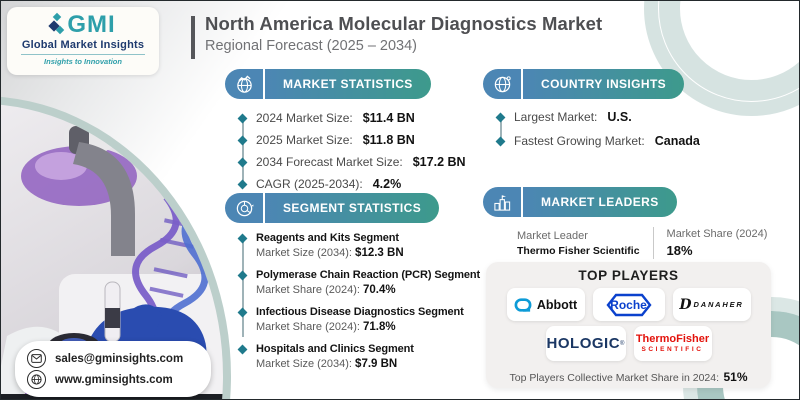  Describe the element at coordinates (193, 37) in the screenshot. I see `title-accent-bar` at that location.